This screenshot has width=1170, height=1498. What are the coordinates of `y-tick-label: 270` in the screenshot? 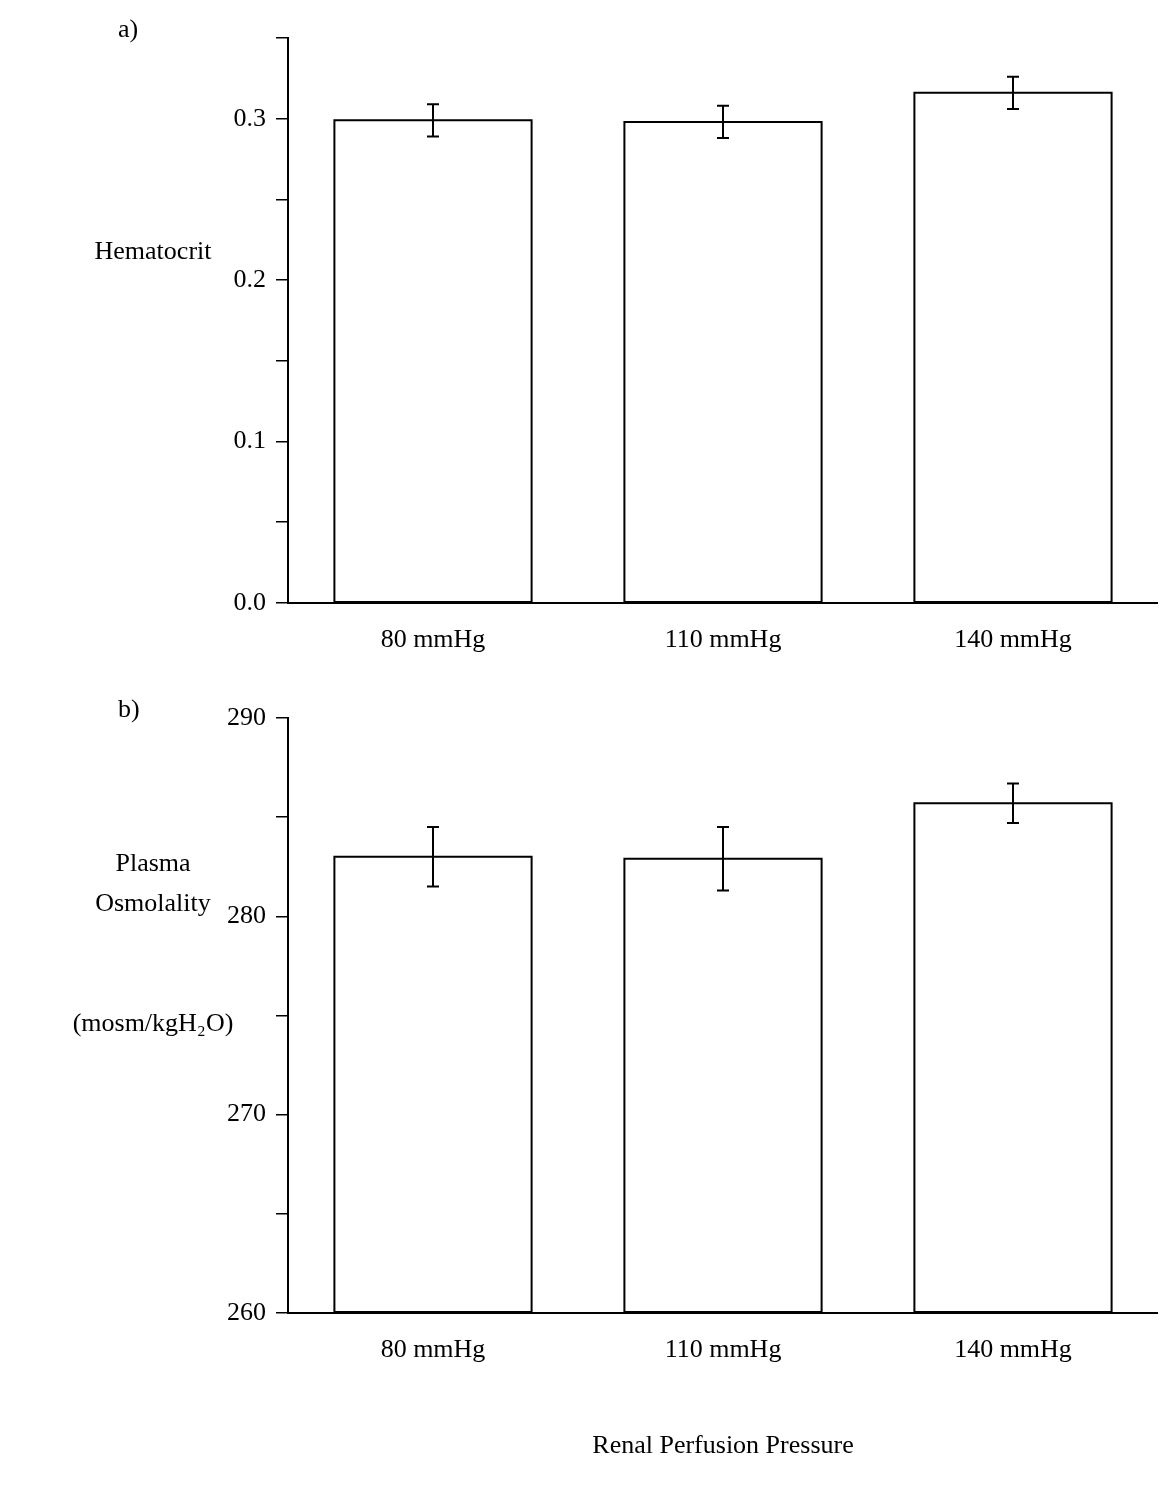 It's located at (246, 1113).